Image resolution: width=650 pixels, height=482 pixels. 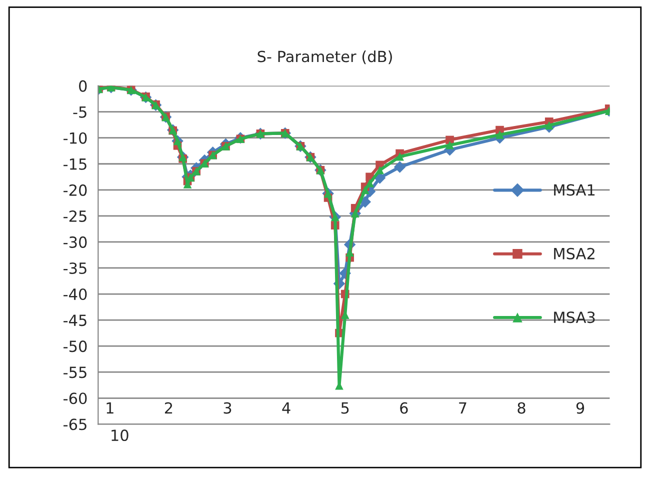 I want to click on y-tick-label: -60, so click(x=75, y=398).